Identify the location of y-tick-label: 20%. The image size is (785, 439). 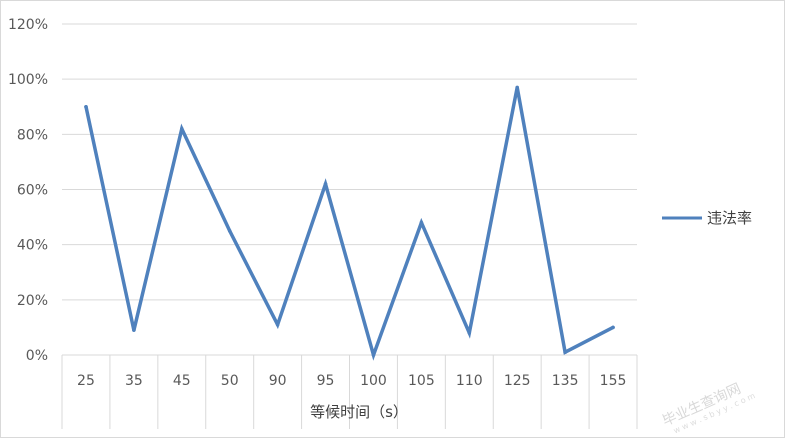
(32, 301).